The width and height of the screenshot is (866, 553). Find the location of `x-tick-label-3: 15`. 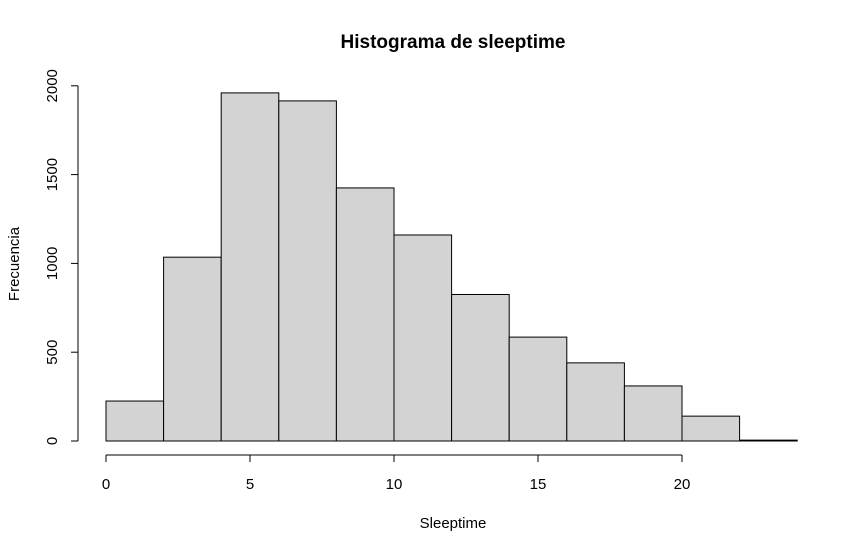

x-tick-label-3: 15 is located at coordinates (538, 484).